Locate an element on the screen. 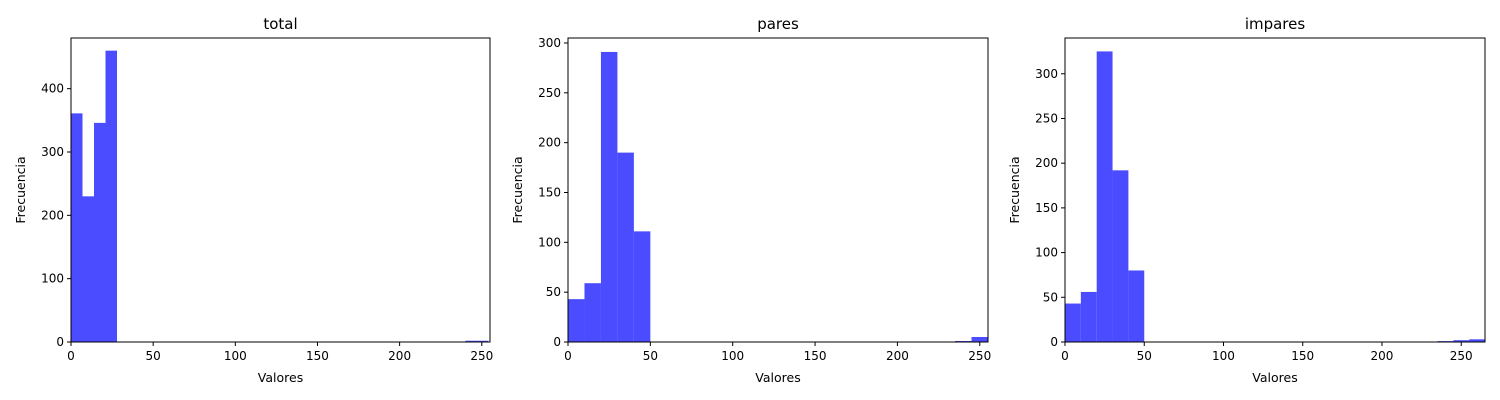 This screenshot has height=400, width=1500. chart-title: impares is located at coordinates (1275, 24).